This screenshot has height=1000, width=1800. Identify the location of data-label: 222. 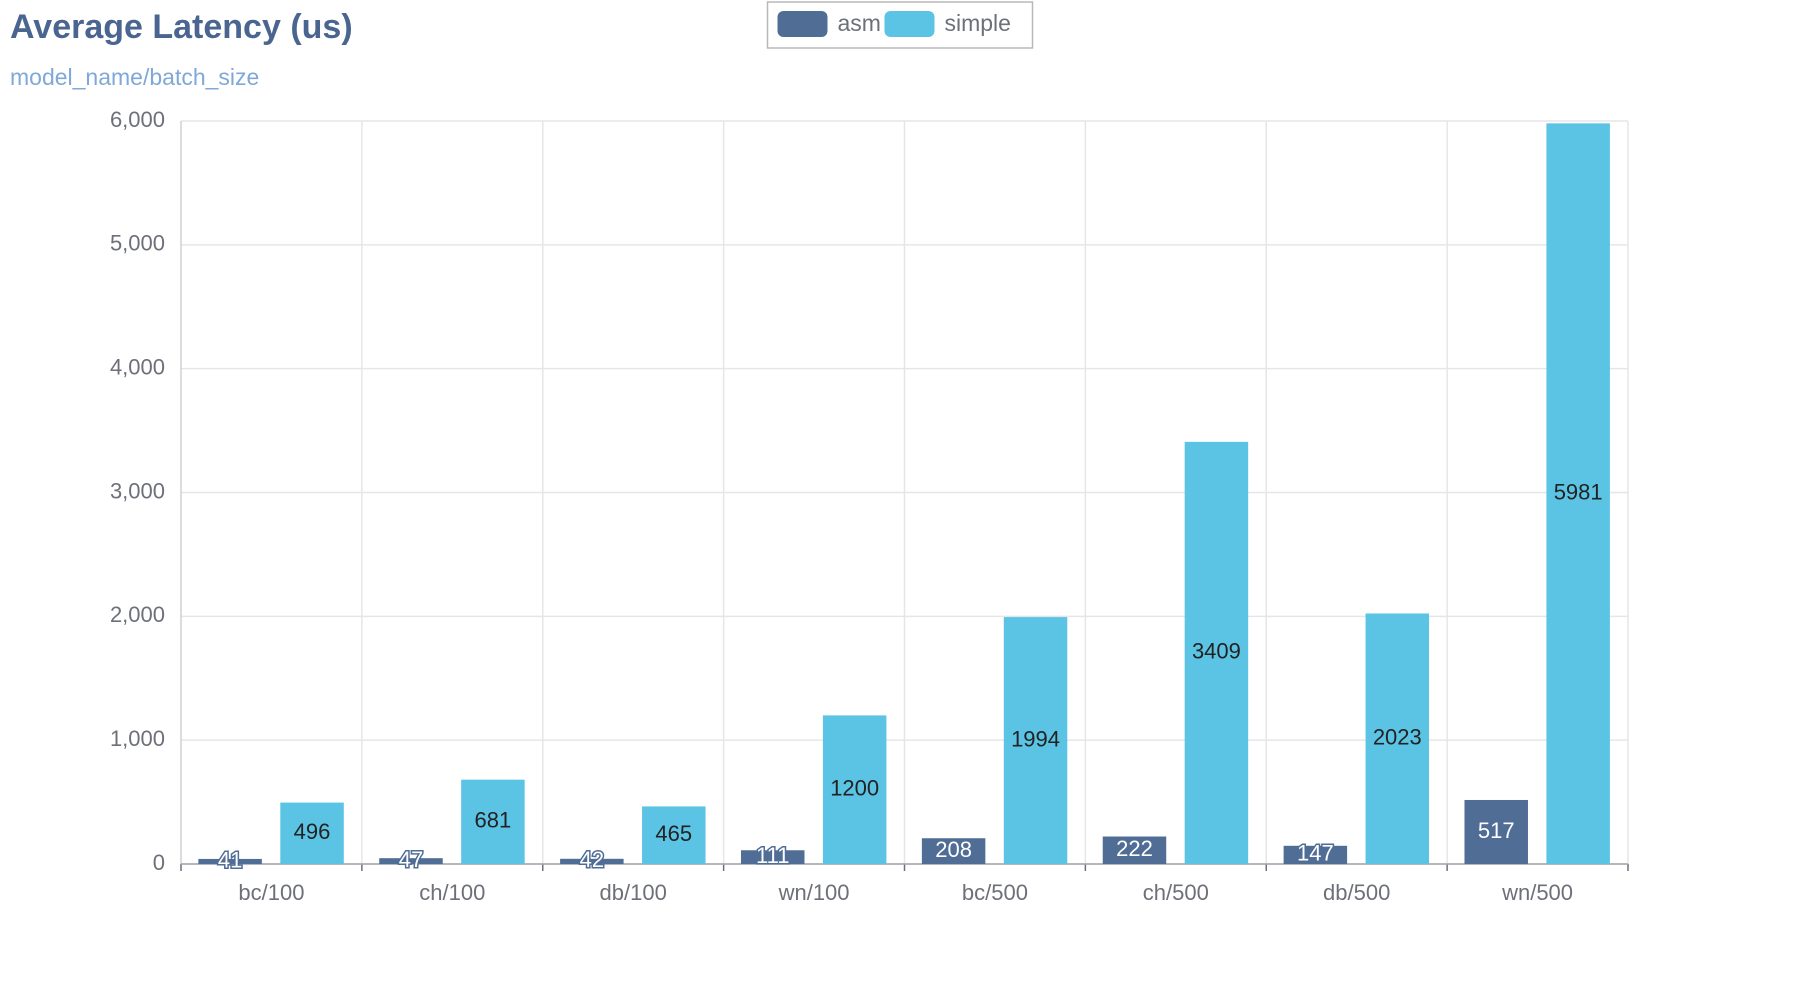
(1134, 848).